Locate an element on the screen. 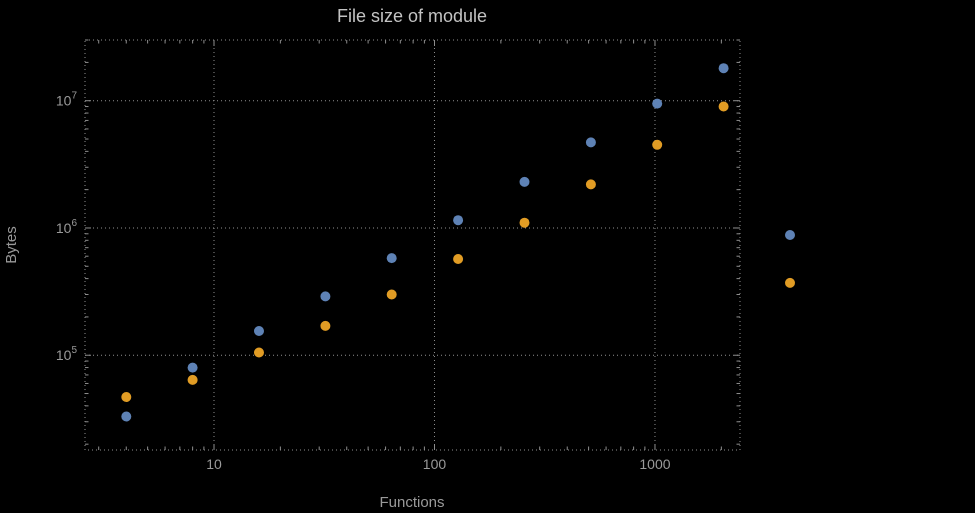 This screenshot has width=975, height=513. y-tick-label: 10⁷ is located at coordinates (67, 100).